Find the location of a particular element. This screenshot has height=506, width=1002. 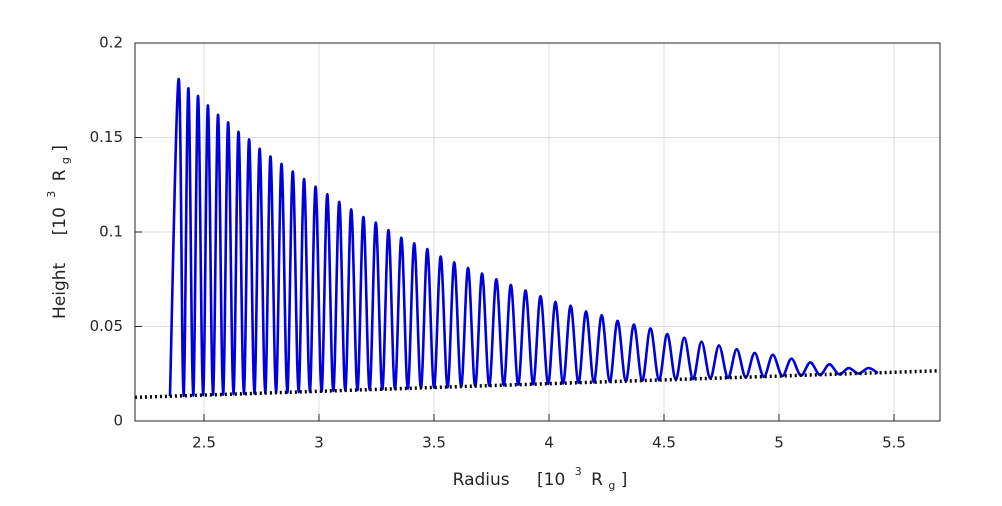

x-axis-label: Radius [10 3 R g ] is located at coordinates (540, 479).